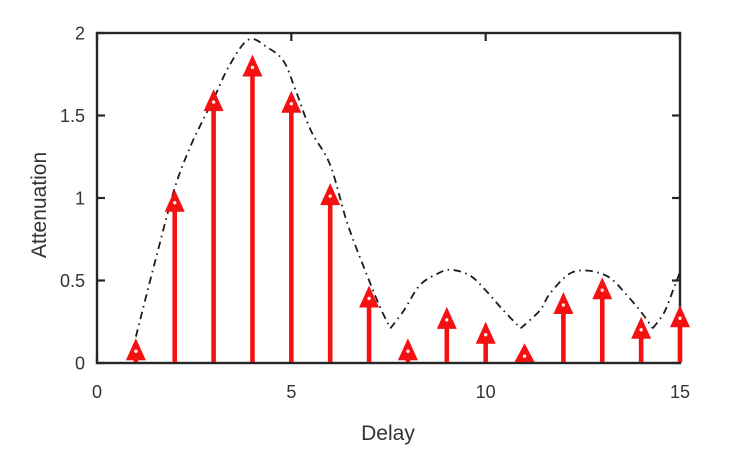 The height and width of the screenshot is (450, 750). I want to click on y-axis-label: Attenuation, so click(39, 205).